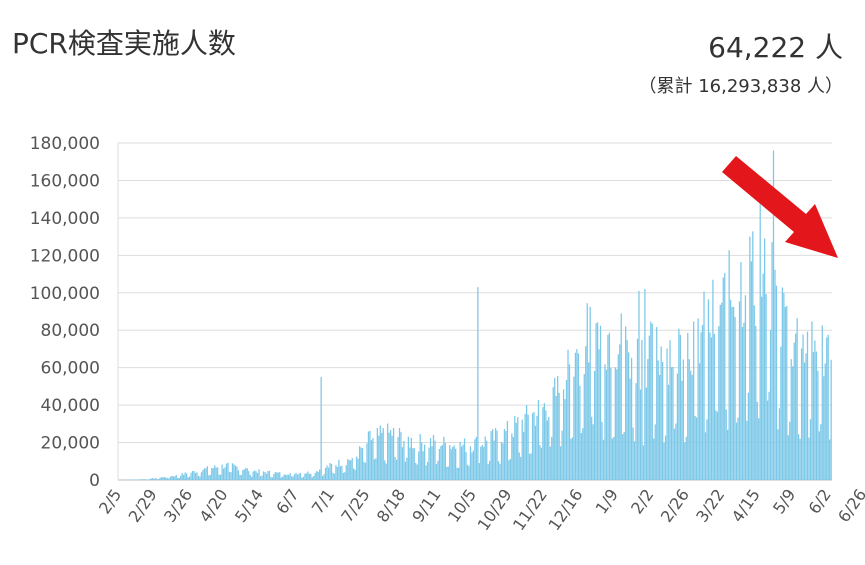 The height and width of the screenshot is (565, 865). I want to click on y-tick-label: 120,000, so click(65, 256).